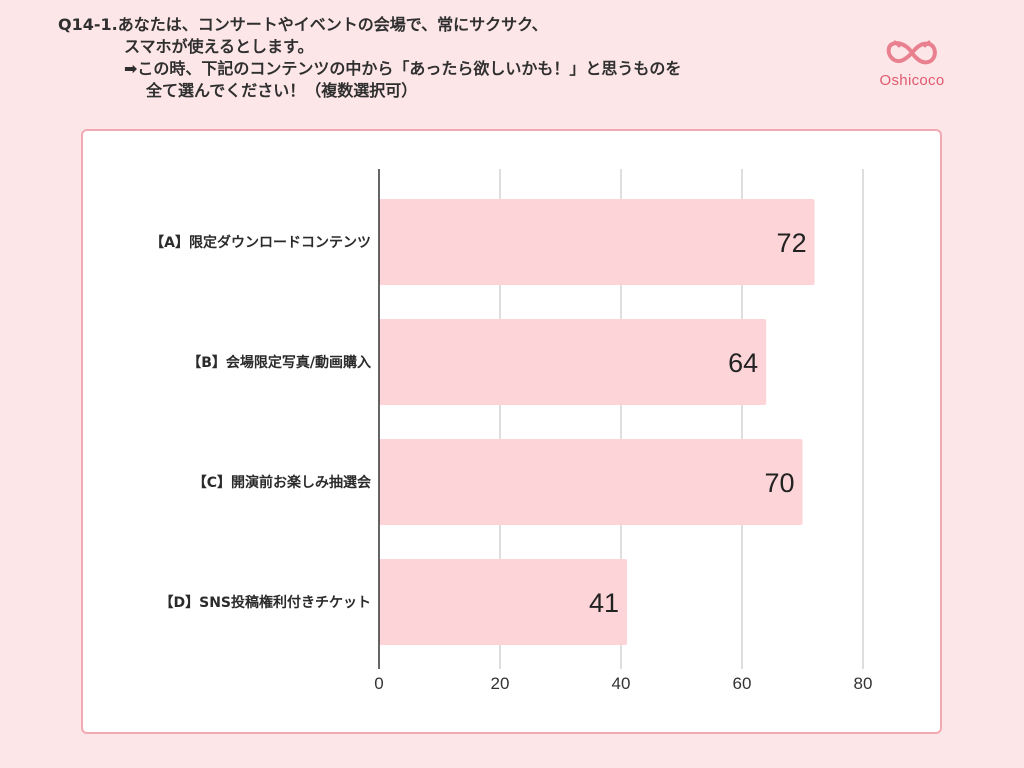 The height and width of the screenshot is (768, 1024). I want to click on logo-text: Oshicoco, so click(912, 80).